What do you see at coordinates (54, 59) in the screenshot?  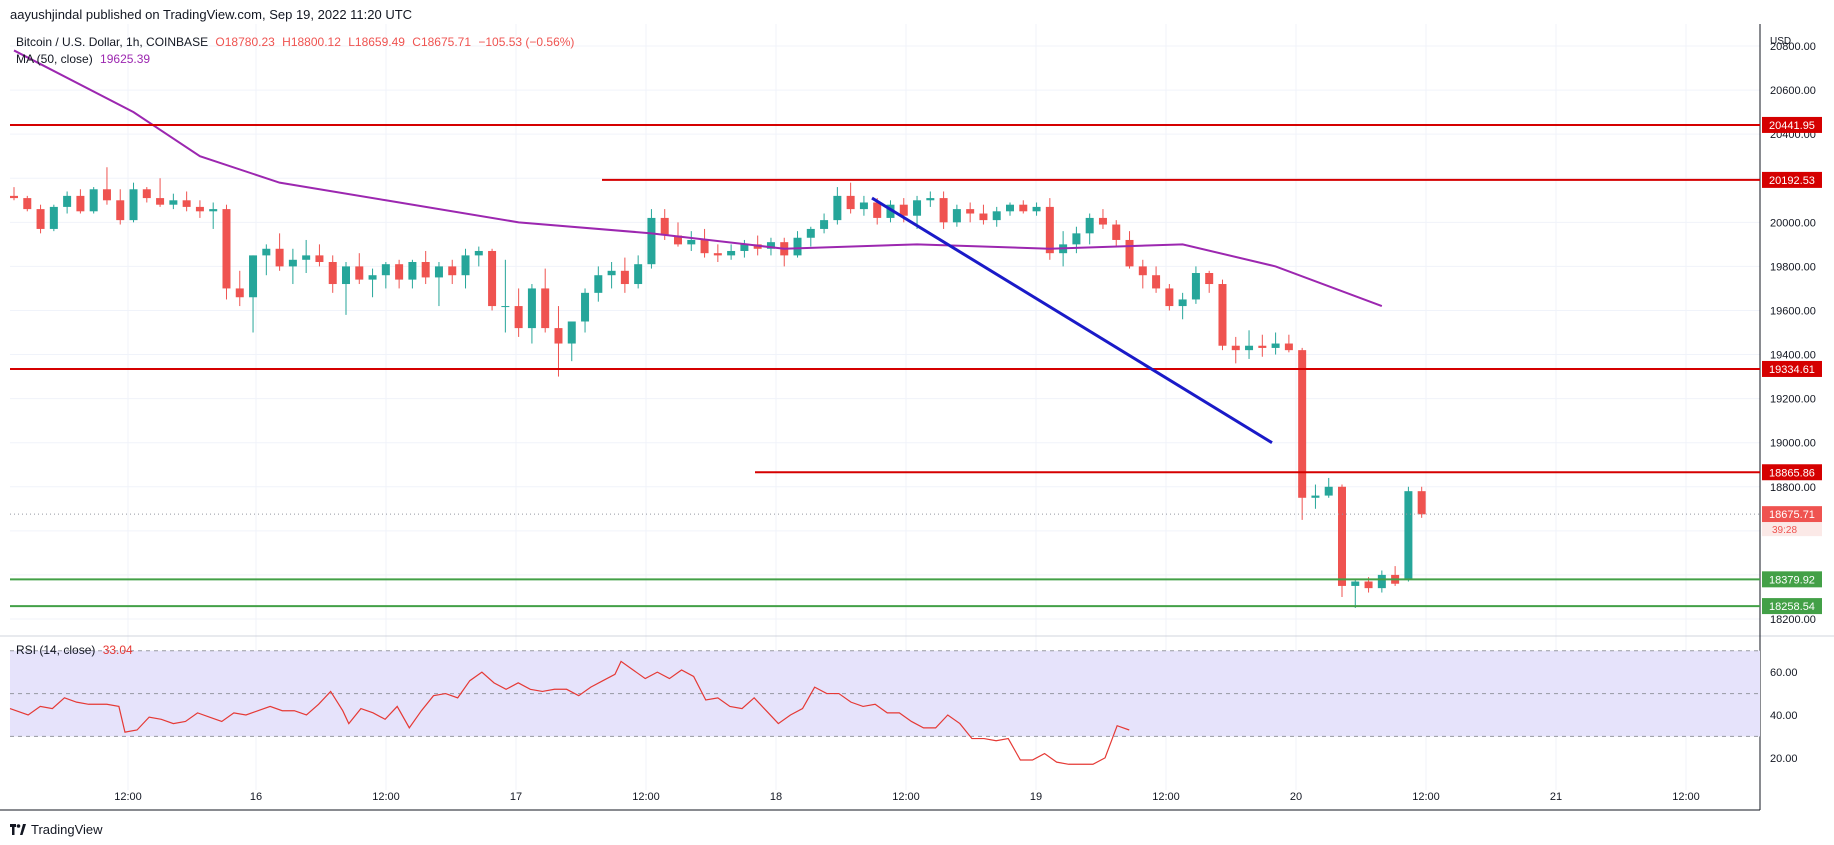 I see `ma-label: MA (50, close)` at bounding box center [54, 59].